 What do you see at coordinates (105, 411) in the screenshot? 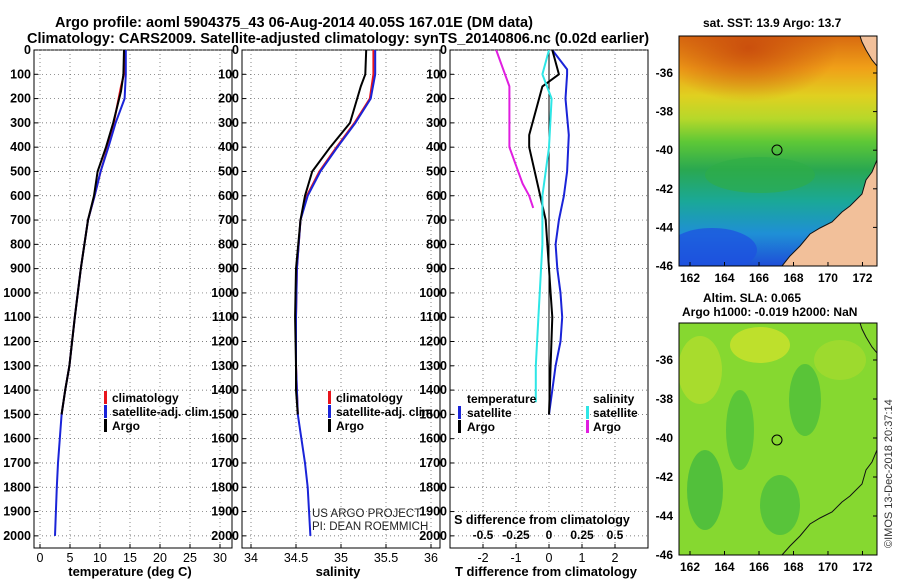
I see `legend-satellite-swatch` at bounding box center [105, 411].